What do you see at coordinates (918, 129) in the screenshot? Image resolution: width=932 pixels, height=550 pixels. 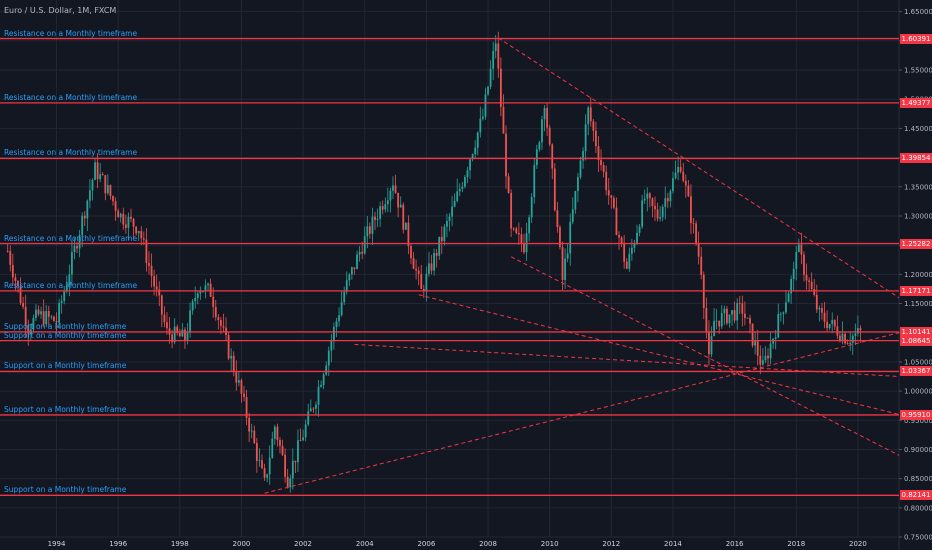 I see `price-tick-label: 1.45000` at bounding box center [918, 129].